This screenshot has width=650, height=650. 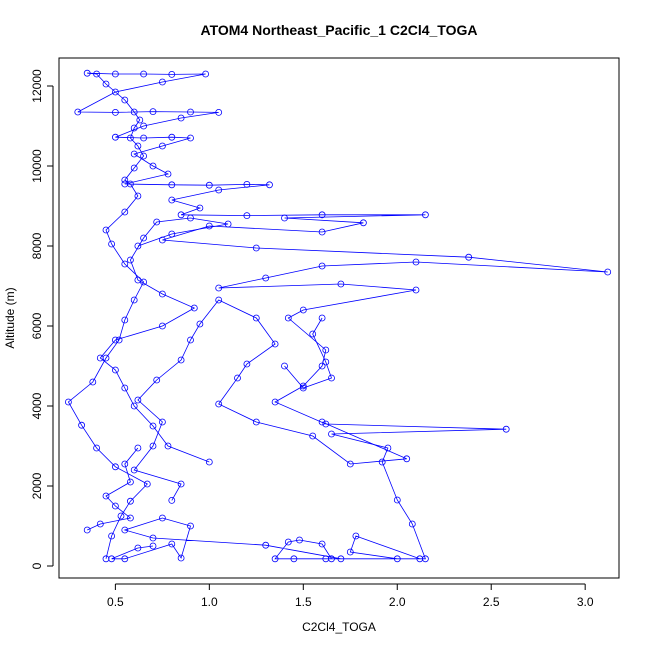 What do you see at coordinates (303, 602) in the screenshot?
I see `x-tick-label: 1.5` at bounding box center [303, 602].